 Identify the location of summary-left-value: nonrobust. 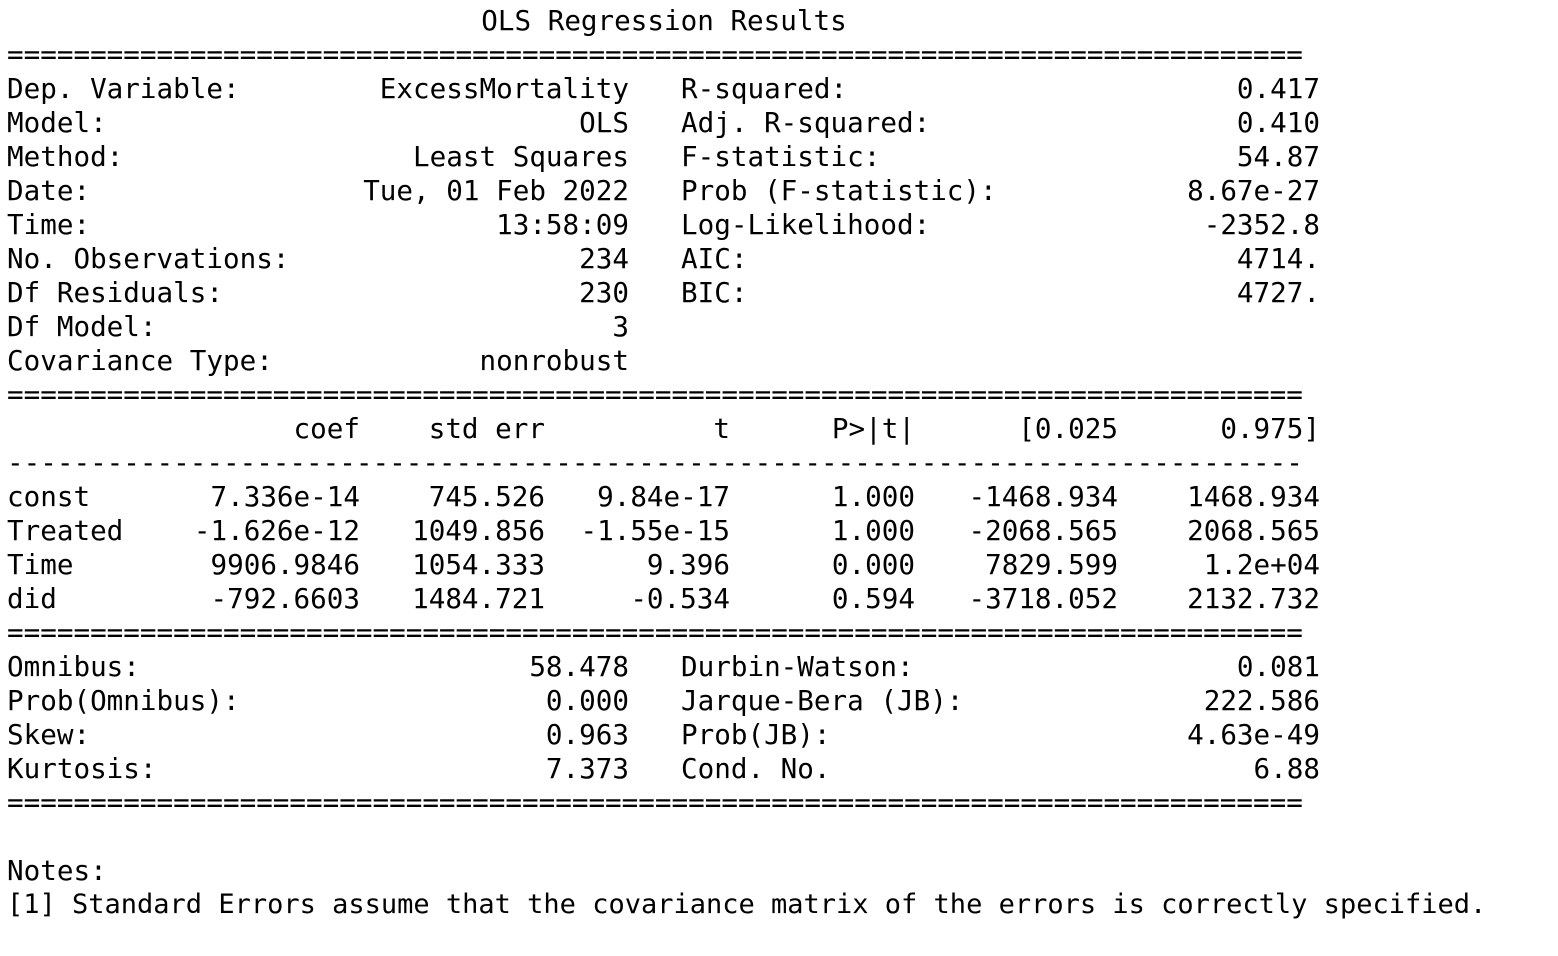
(554, 360).